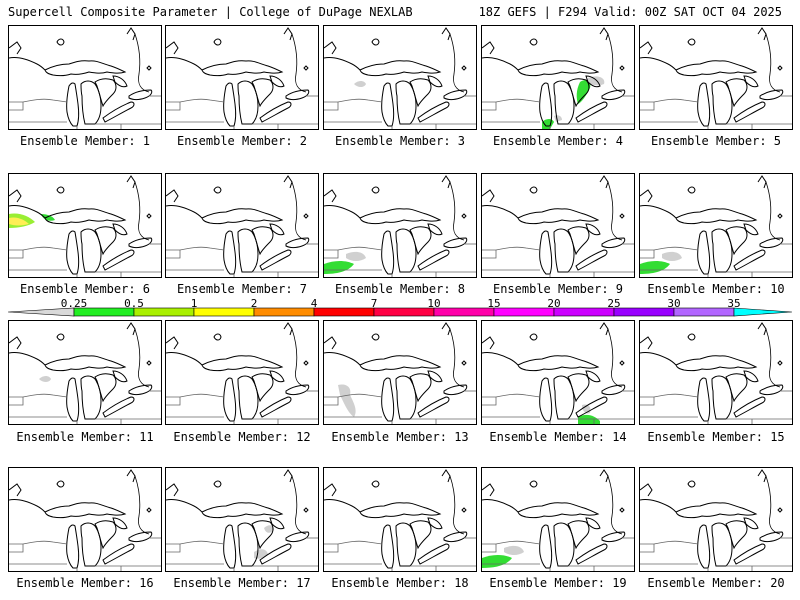 Image resolution: width=800 pixels, height=600 pixels. Describe the element at coordinates (619, 437) in the screenshot. I see `member-number: 14` at that location.